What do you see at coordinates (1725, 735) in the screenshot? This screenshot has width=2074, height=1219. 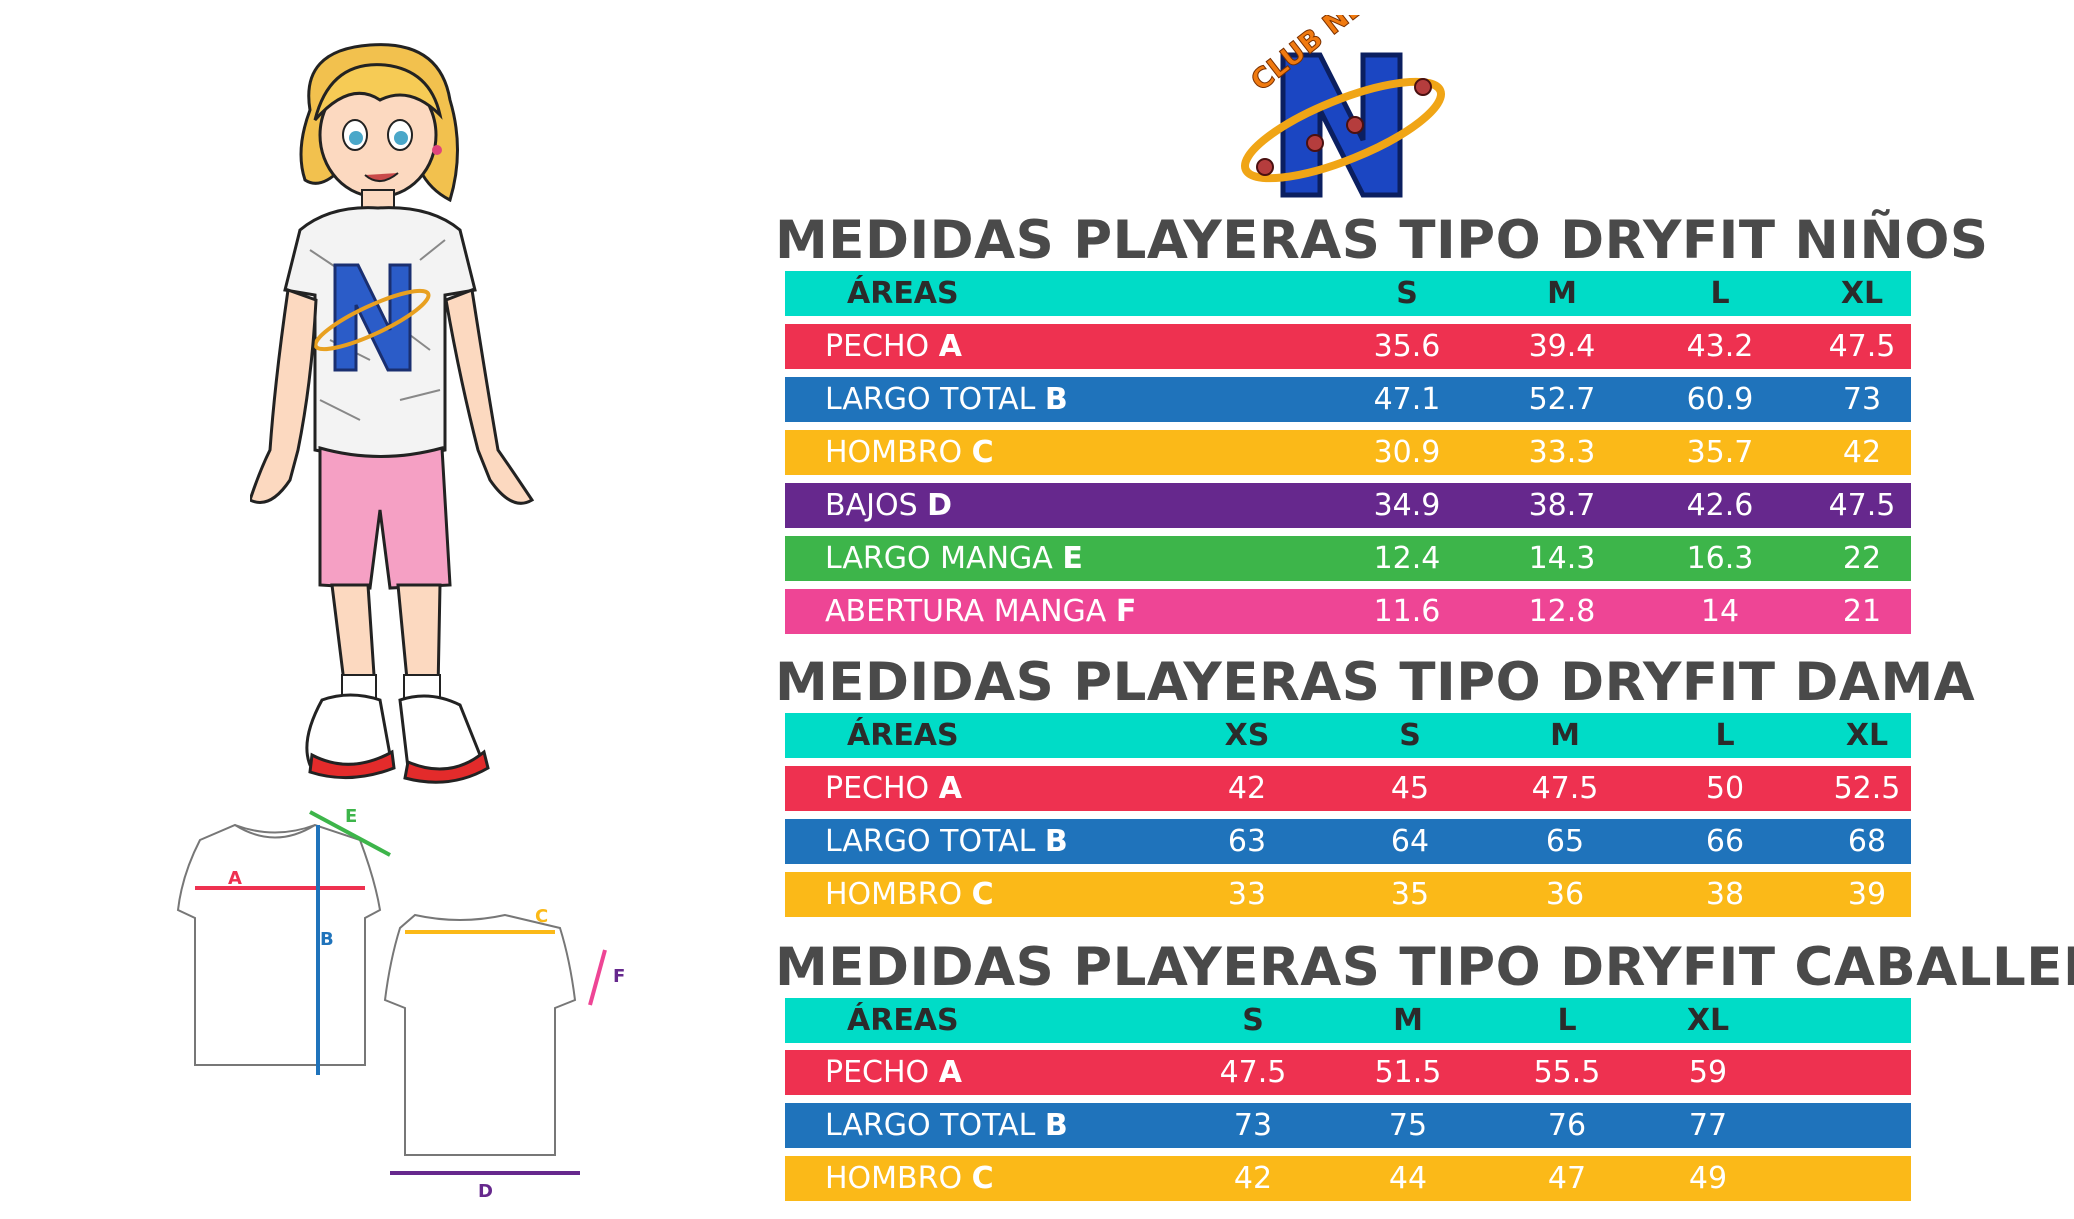 I see `dama-size: L` at bounding box center [1725, 735].